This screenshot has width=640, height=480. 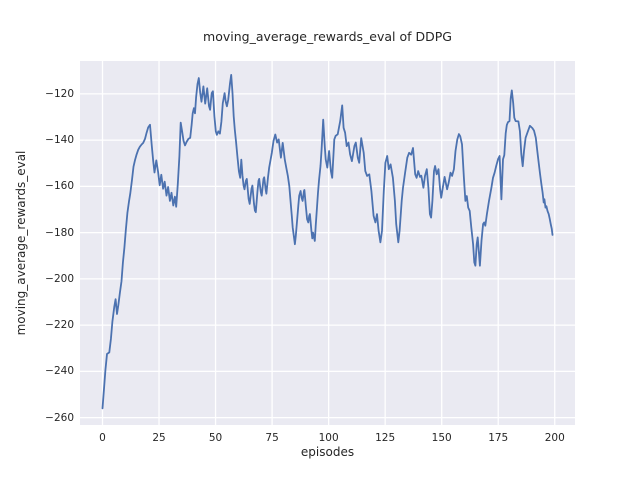 I want to click on x-tick-label: 175, so click(x=498, y=438).